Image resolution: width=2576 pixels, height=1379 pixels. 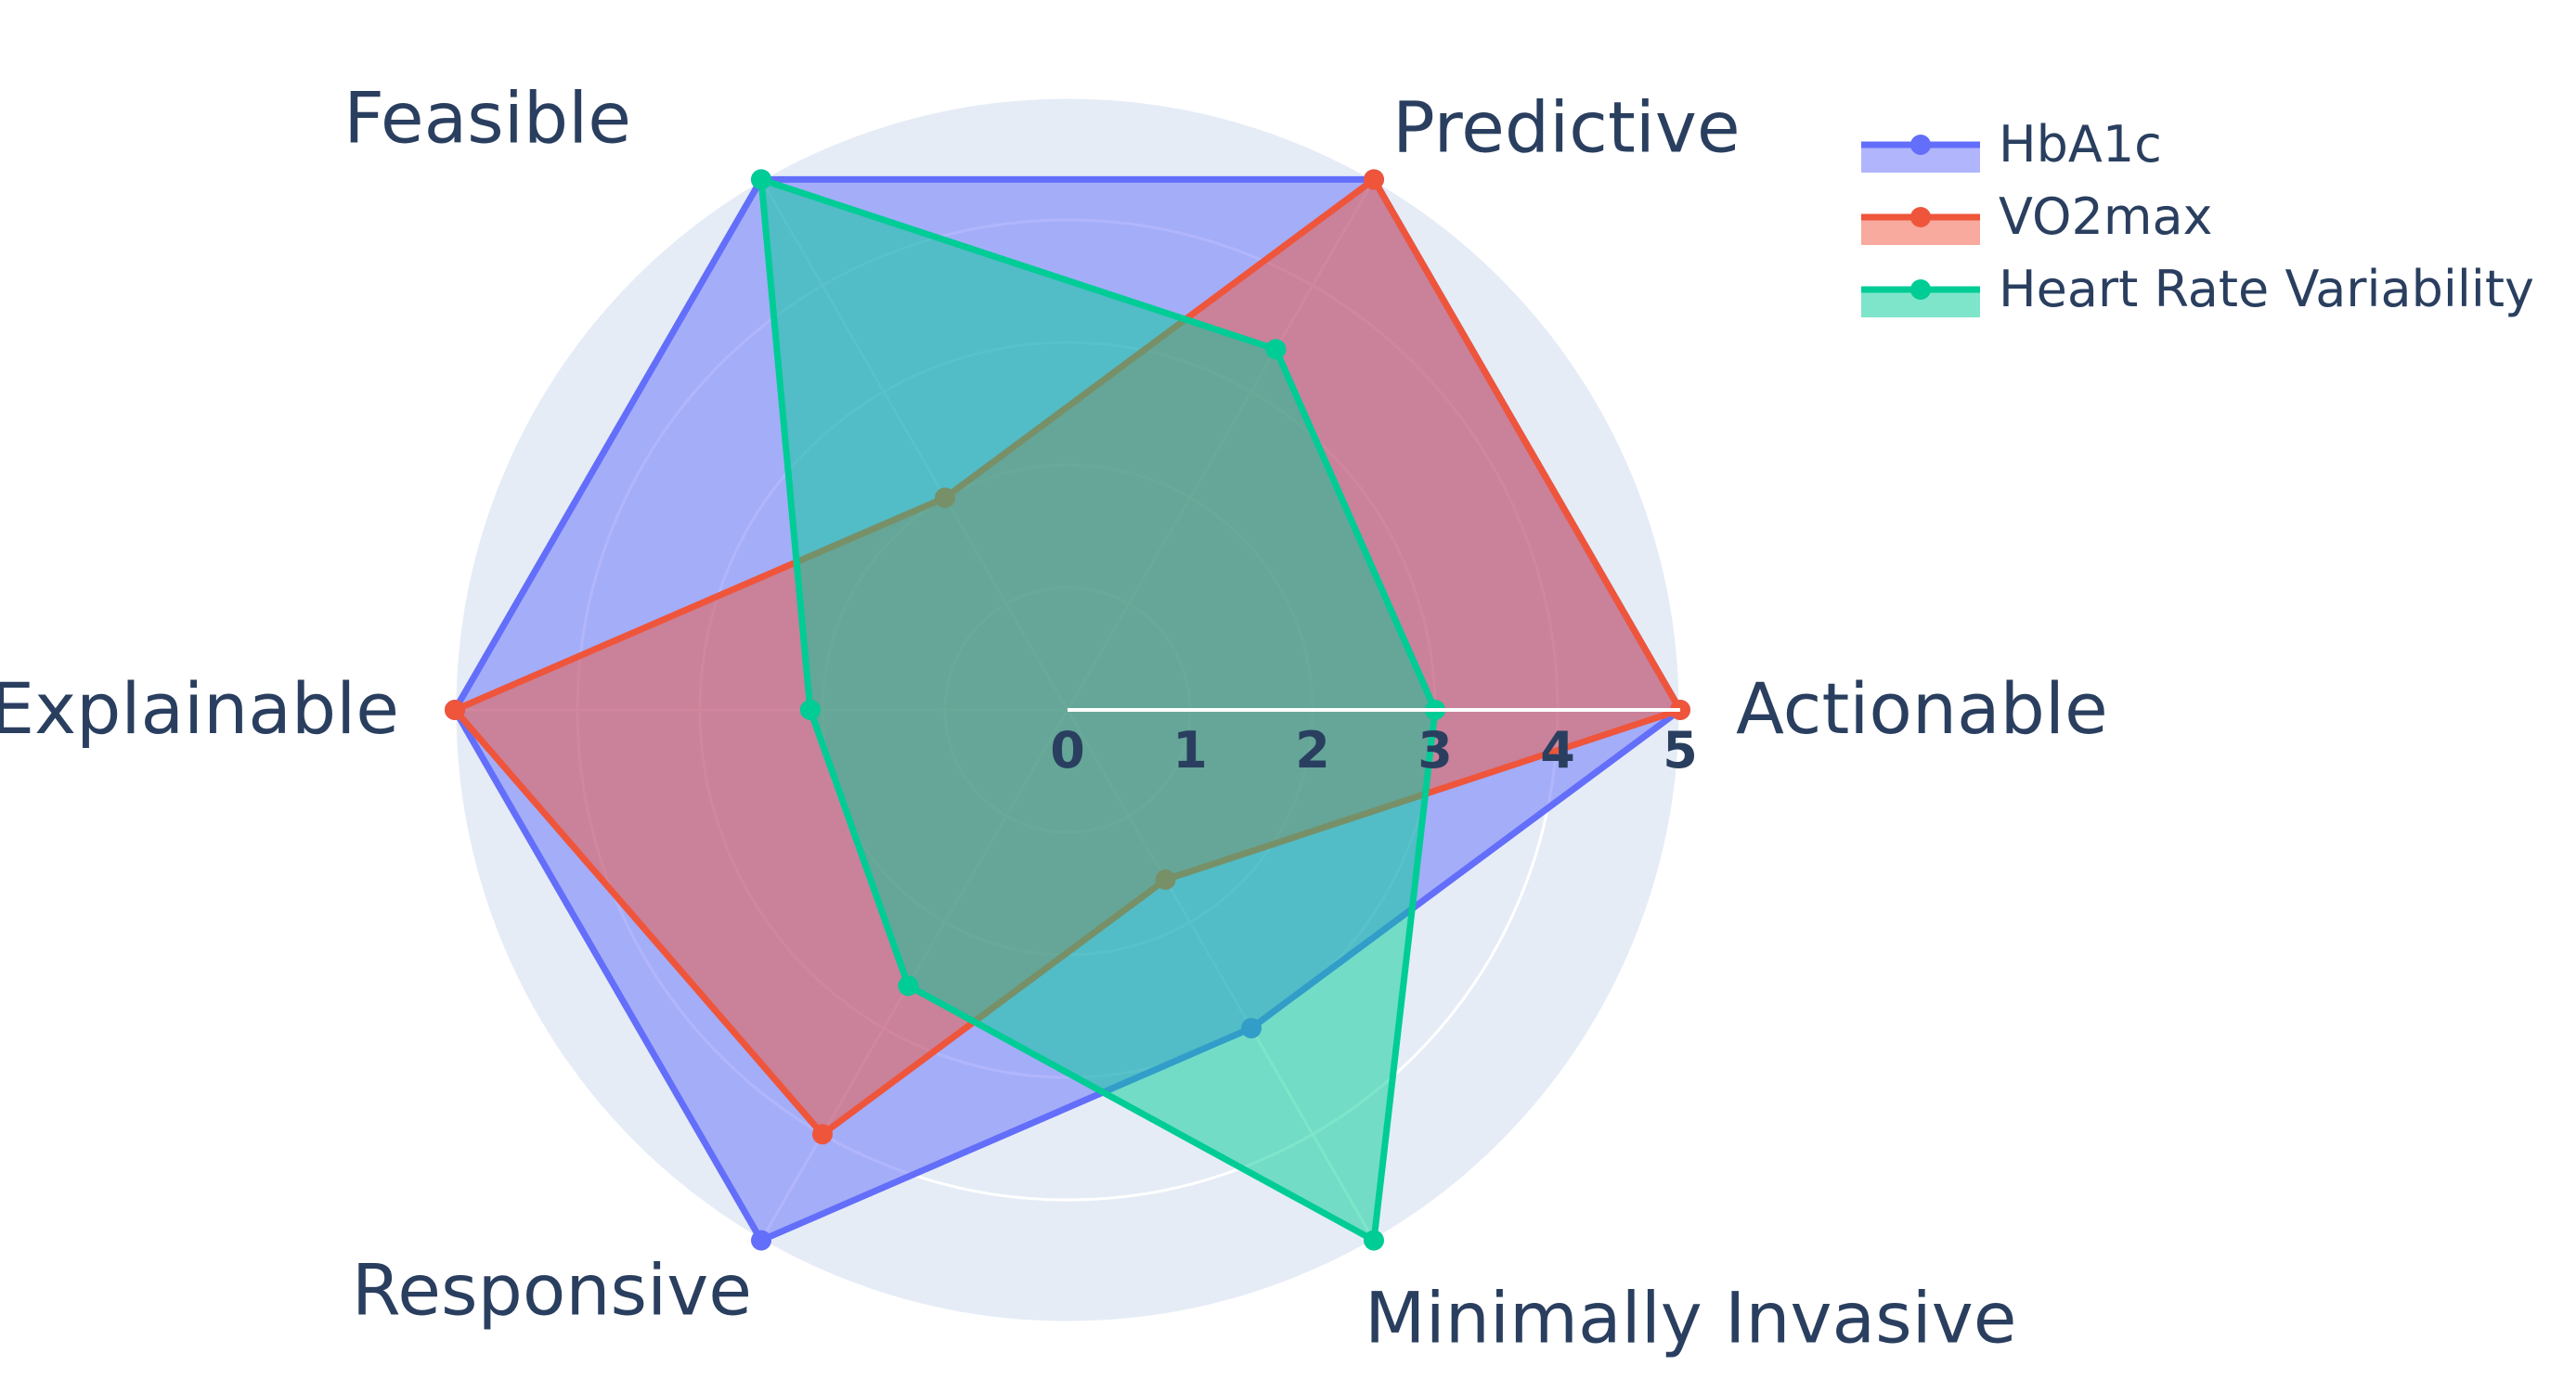 What do you see at coordinates (1067, 750) in the screenshot?
I see `radial-tick-label: 0` at bounding box center [1067, 750].